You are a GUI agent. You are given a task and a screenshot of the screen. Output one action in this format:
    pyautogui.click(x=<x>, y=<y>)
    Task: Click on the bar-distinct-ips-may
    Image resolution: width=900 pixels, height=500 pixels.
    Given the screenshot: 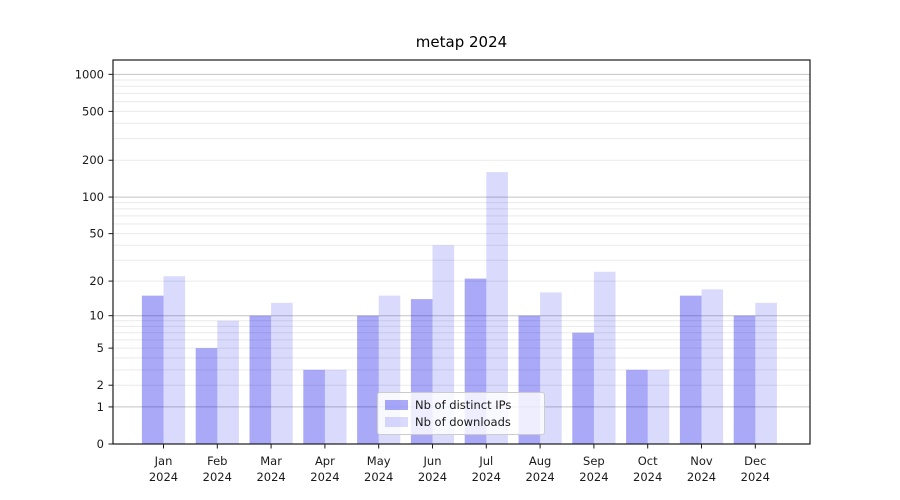 What is the action you would take?
    pyautogui.click(x=368, y=379)
    